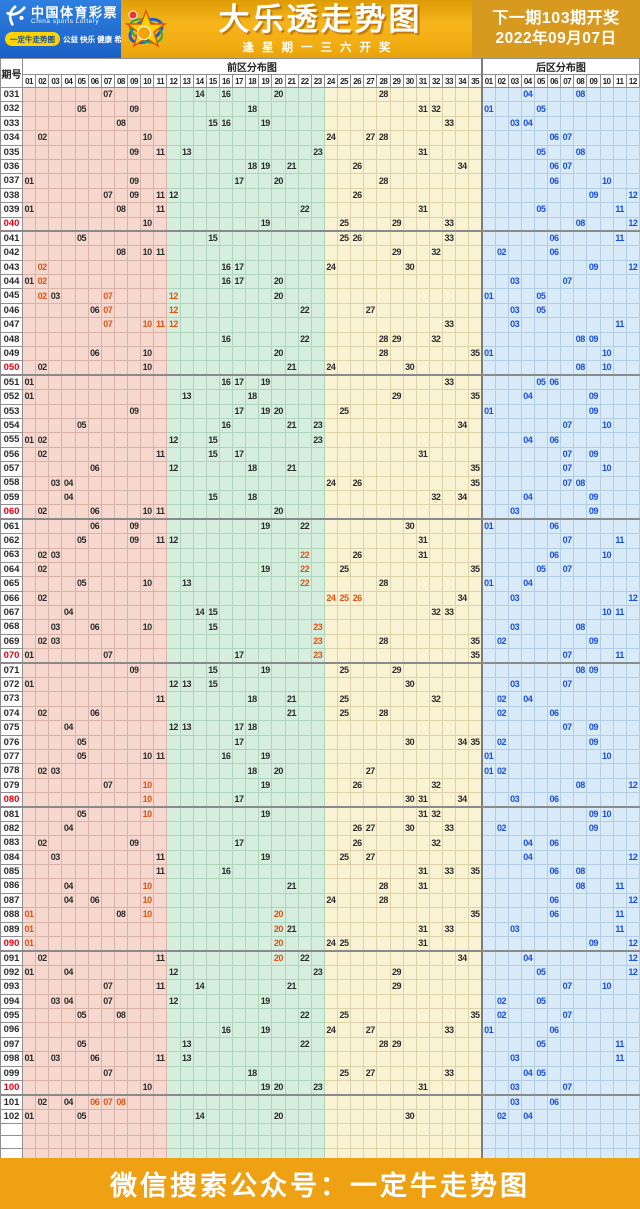  What do you see at coordinates (186, 152) in the screenshot?
I see `front-number-cell: 13` at bounding box center [186, 152].